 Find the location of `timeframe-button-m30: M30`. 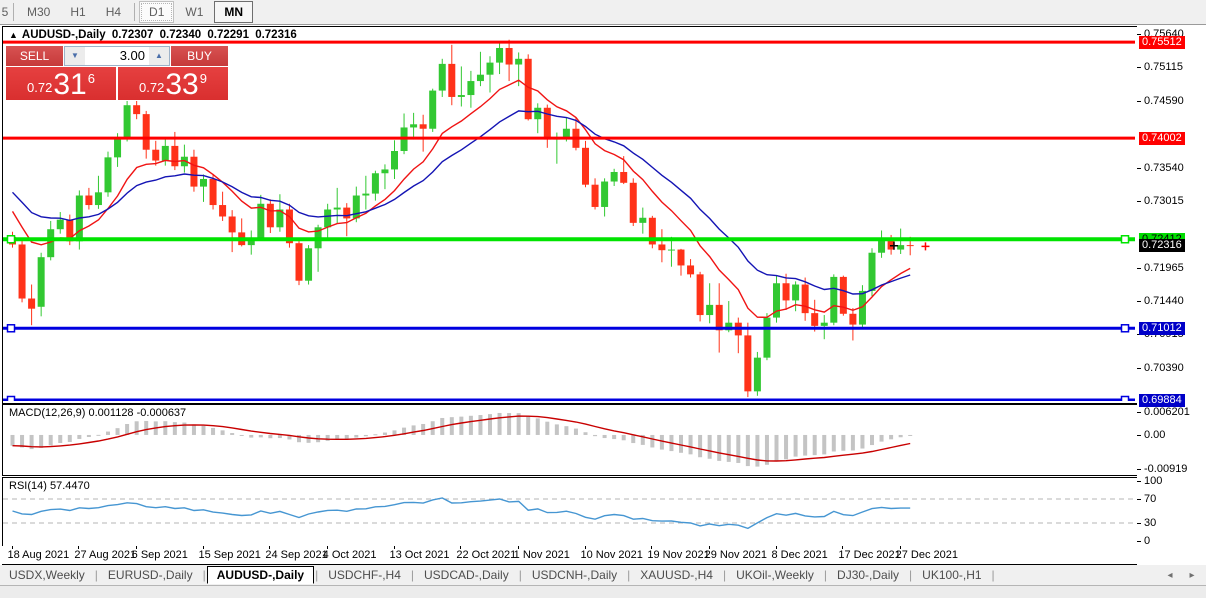

timeframe-button-m30: M30 is located at coordinates (39, 12).